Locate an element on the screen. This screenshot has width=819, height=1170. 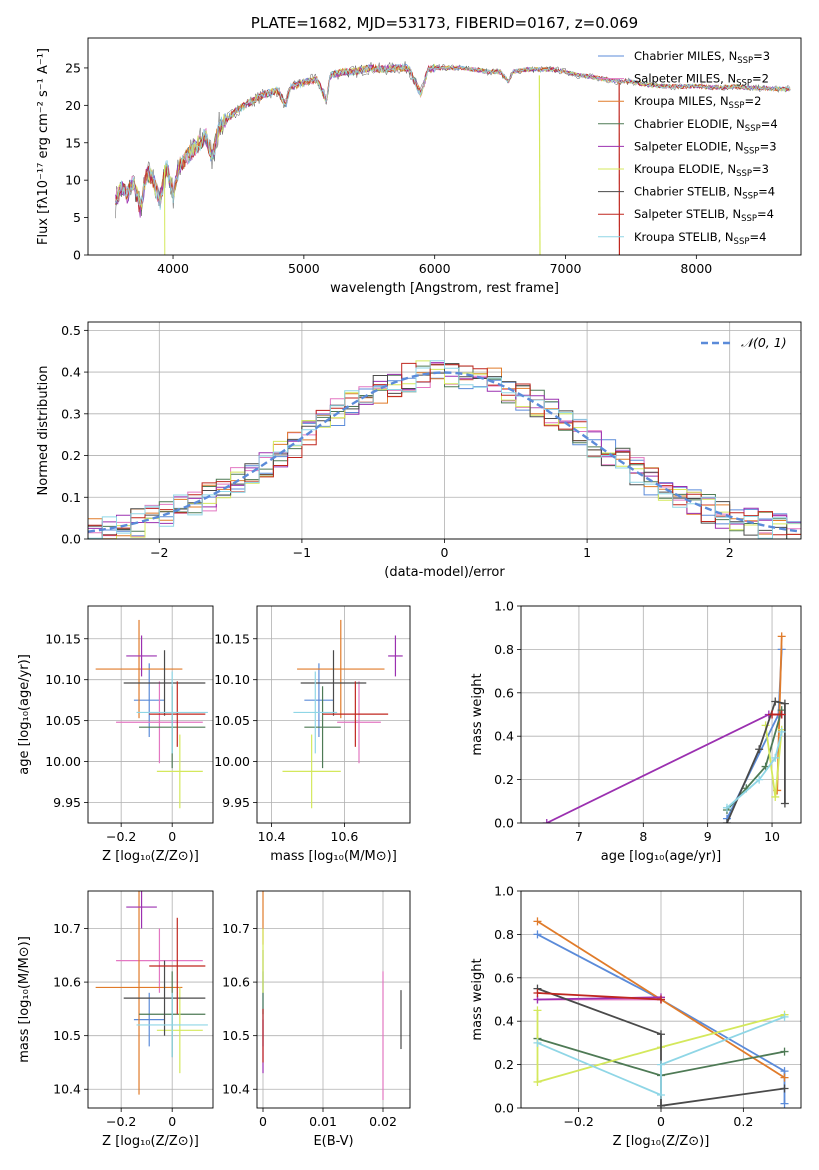
legend-label: Kroupa MILES, NSSP=2 is located at coordinates (697, 102).